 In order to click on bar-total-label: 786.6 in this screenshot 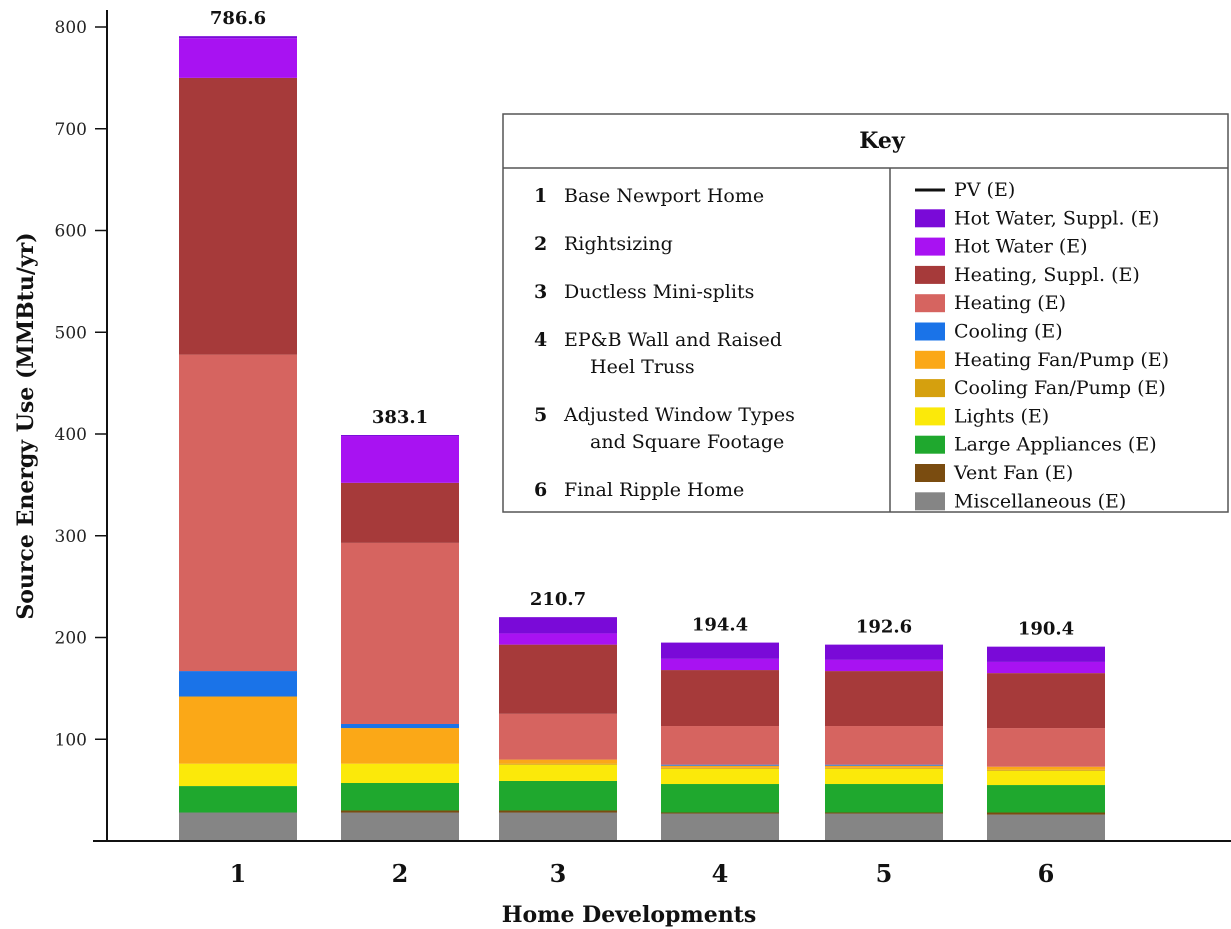, I will do `click(238, 18)`.